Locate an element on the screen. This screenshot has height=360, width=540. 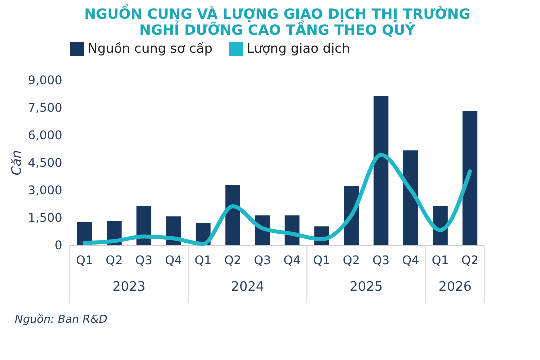
y-tick-label: 3,000 is located at coordinates (45, 191).